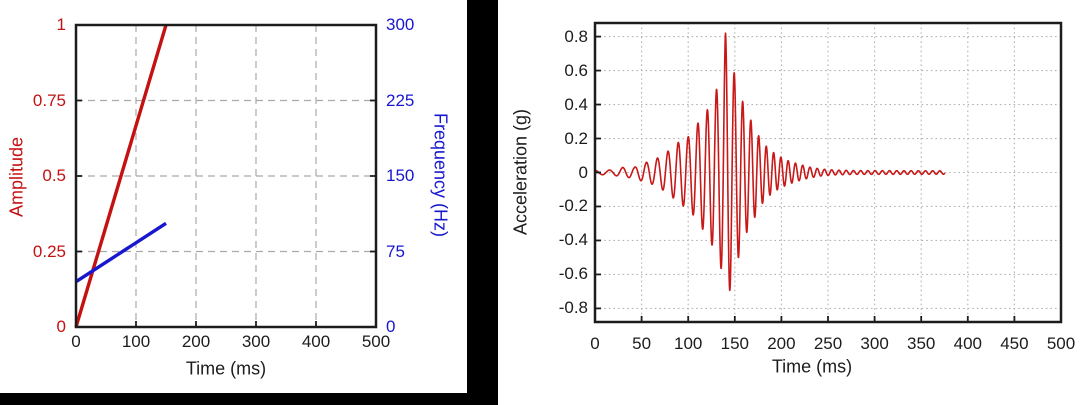 This screenshot has height=405, width=1086. What do you see at coordinates (576, 104) in the screenshot?
I see `acceleration-tick-label: 0.4` at bounding box center [576, 104].